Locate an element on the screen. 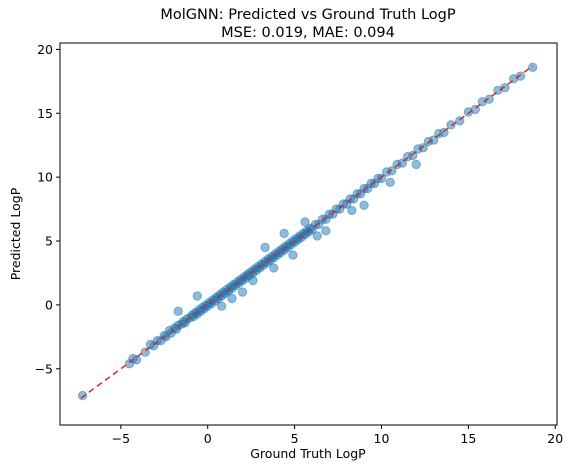  y-tick-label: −5 is located at coordinates (44, 368).